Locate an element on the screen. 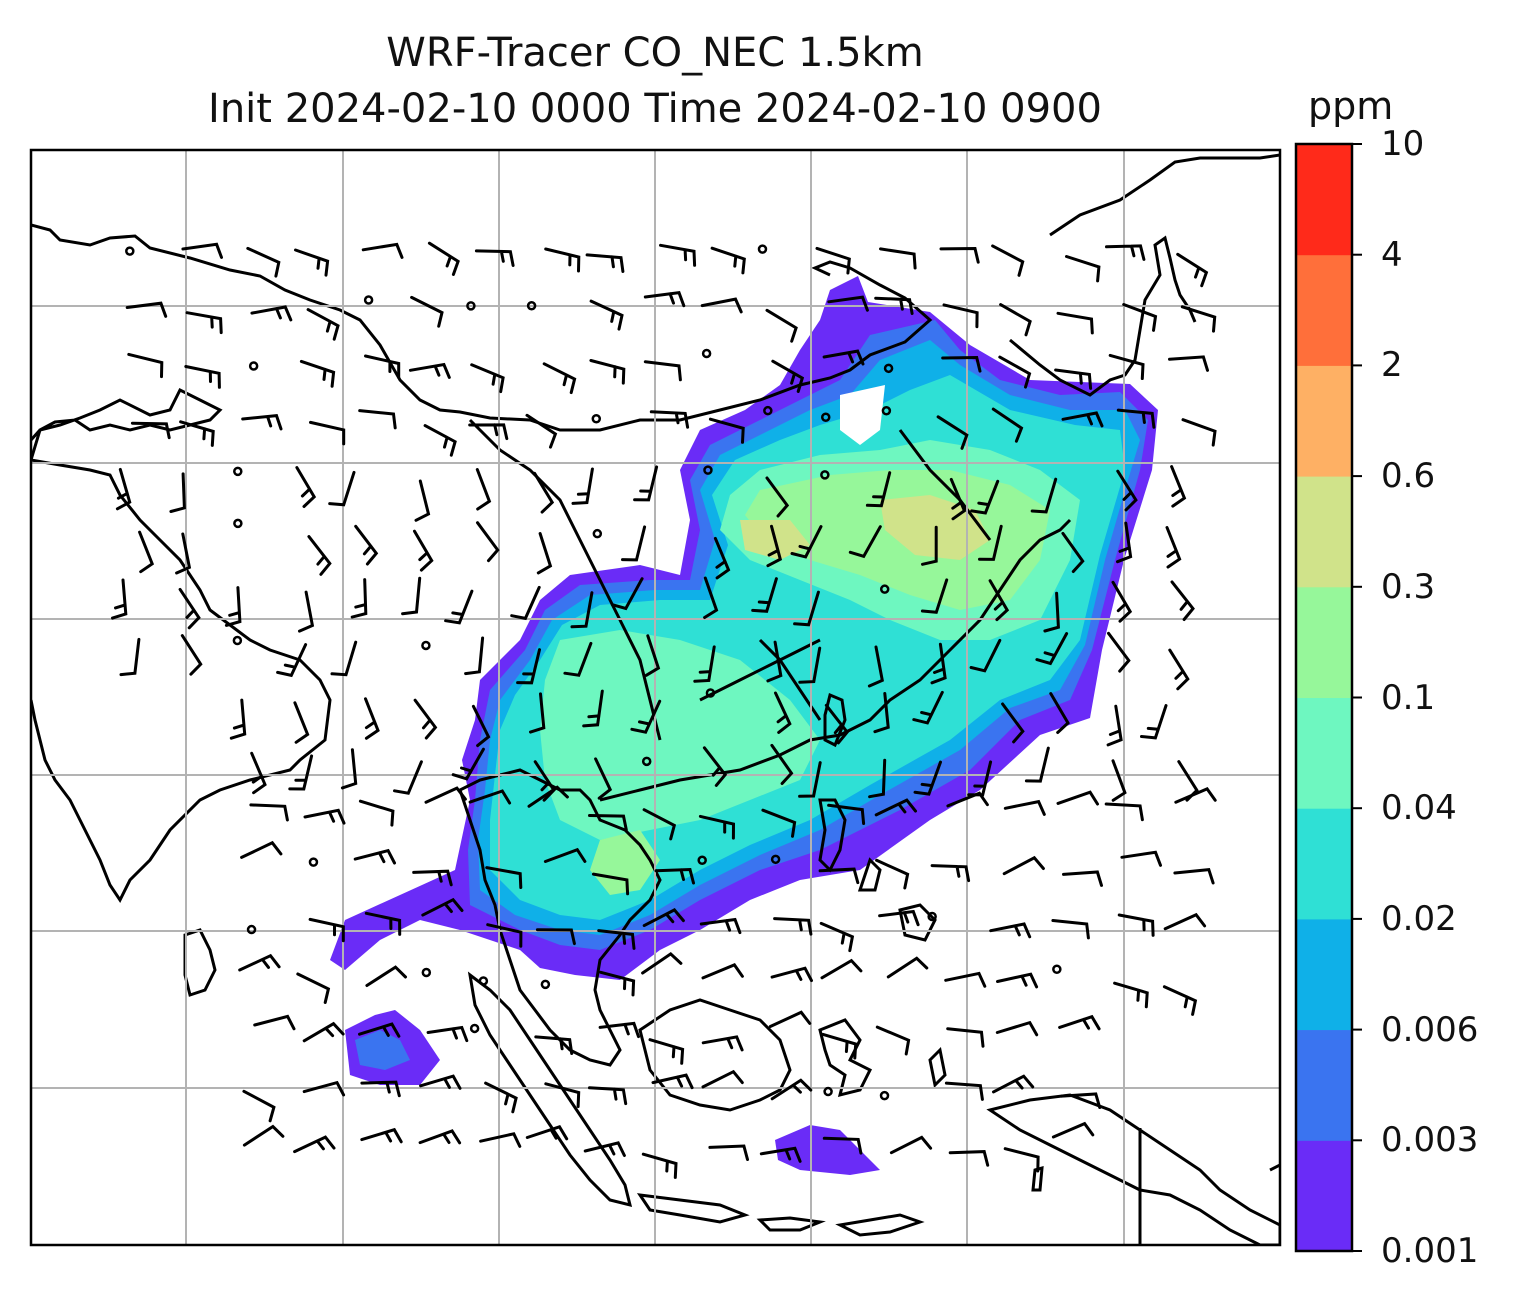 The width and height of the screenshot is (1528, 1306). colorbar is located at coordinates (1328, 697).